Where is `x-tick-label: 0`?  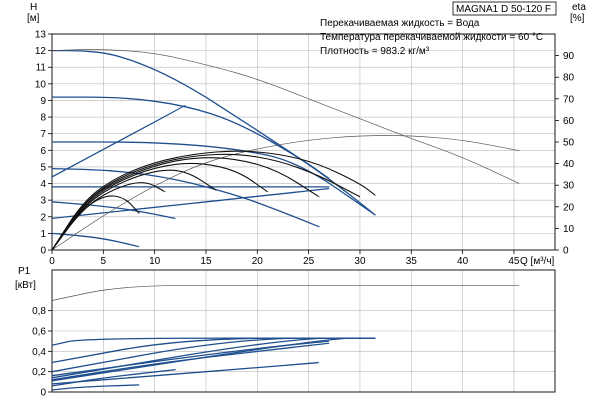
x-tick-label: 0 is located at coordinates (52, 261).